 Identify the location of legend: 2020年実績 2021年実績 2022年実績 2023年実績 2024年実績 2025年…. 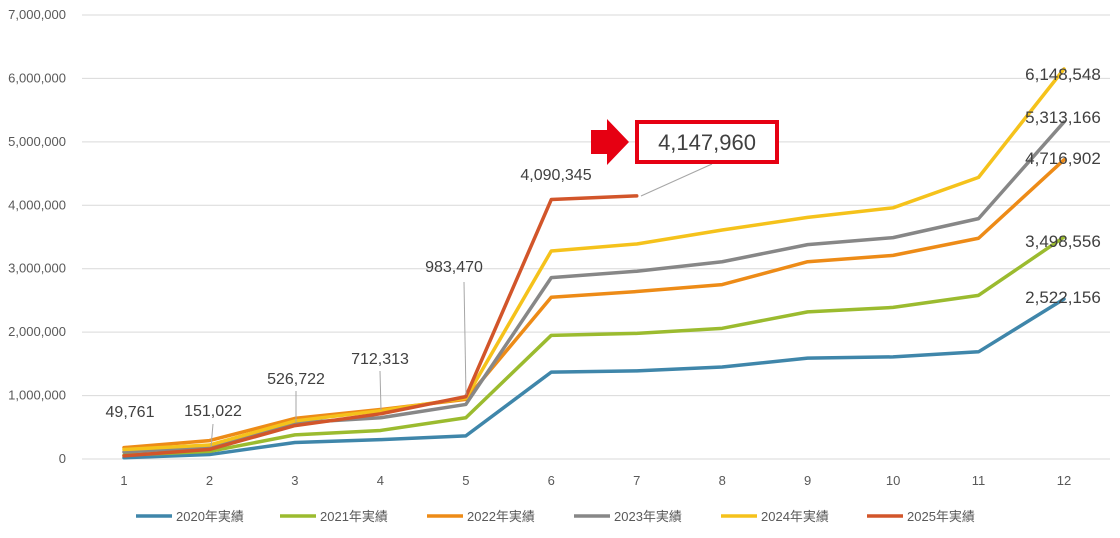
(555, 516).